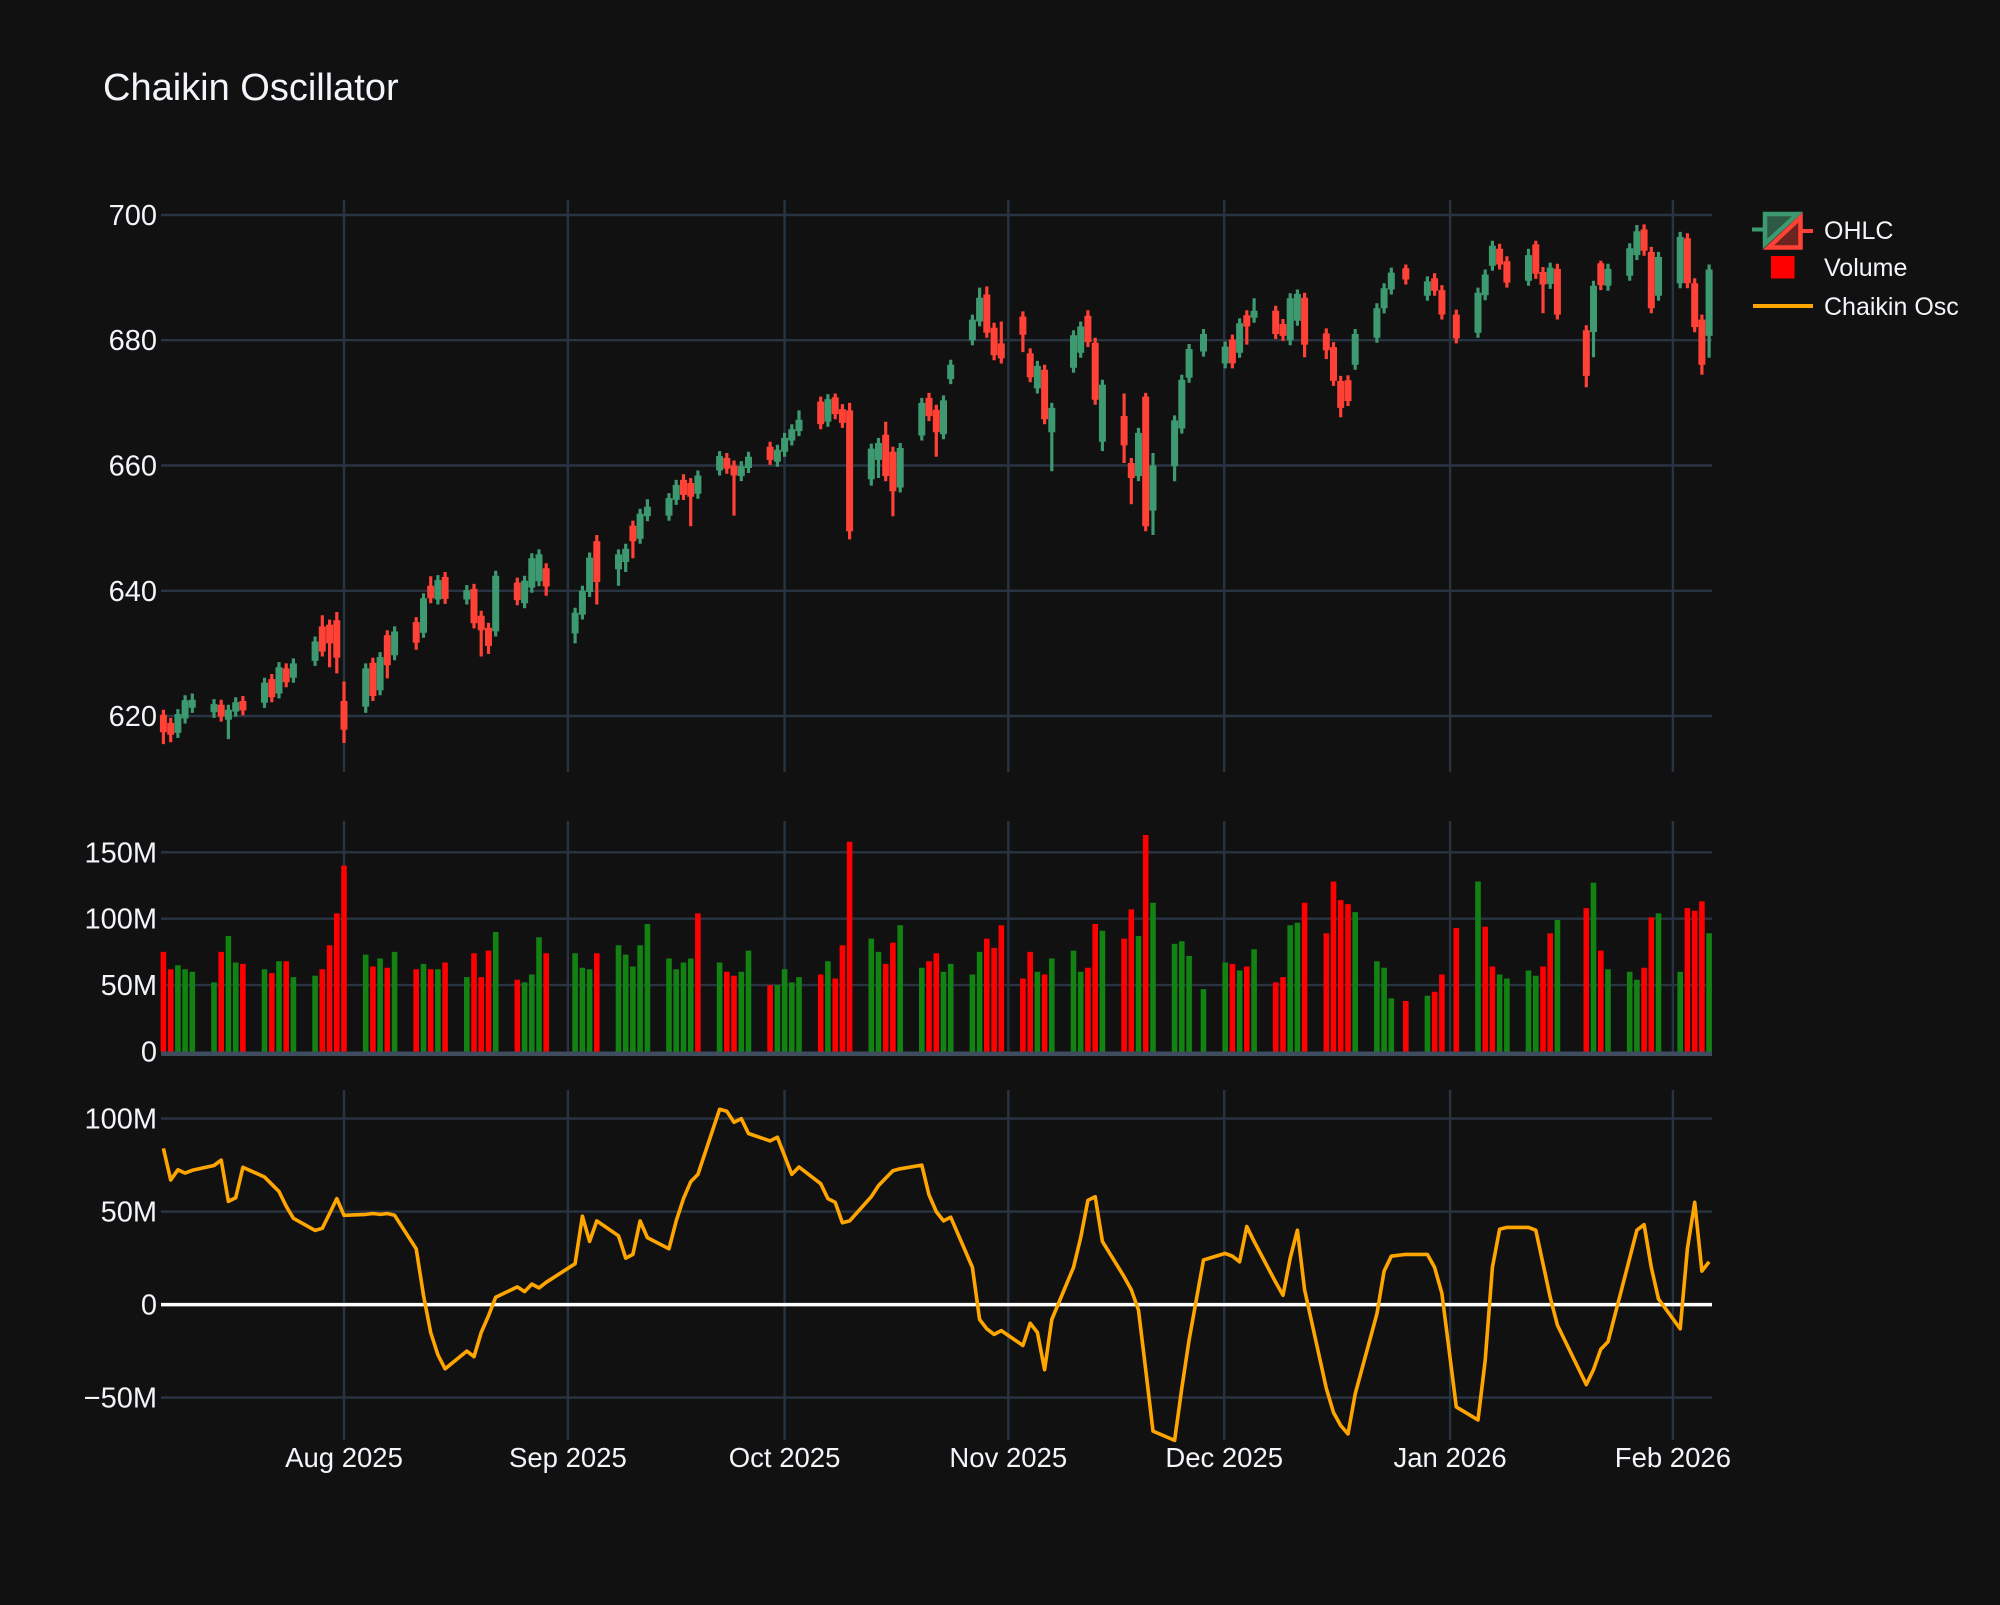  What do you see at coordinates (133, 717) in the screenshot?
I see `svg-text: 620` at bounding box center [133, 717].